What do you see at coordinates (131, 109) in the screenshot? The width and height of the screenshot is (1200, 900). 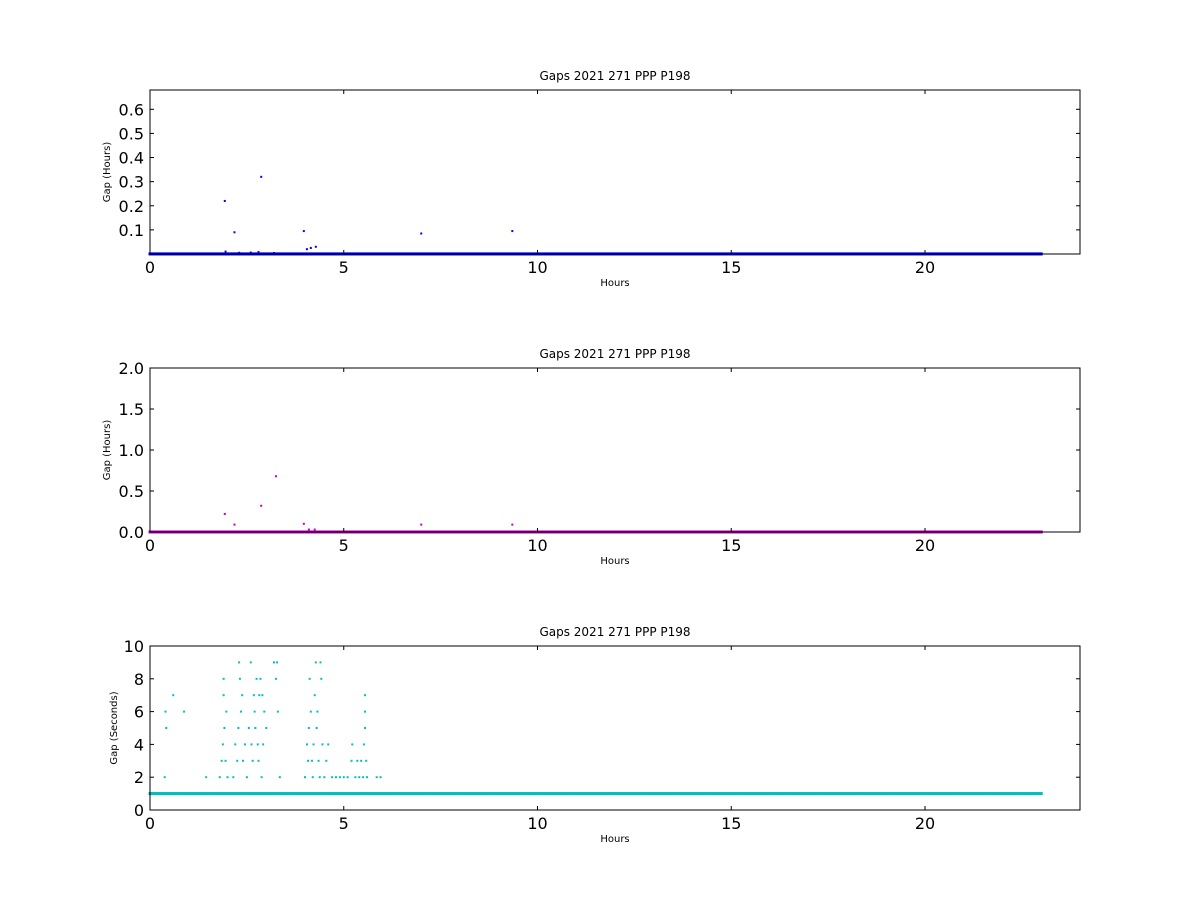 I see `y-tick-label: 0.6` at bounding box center [131, 109].